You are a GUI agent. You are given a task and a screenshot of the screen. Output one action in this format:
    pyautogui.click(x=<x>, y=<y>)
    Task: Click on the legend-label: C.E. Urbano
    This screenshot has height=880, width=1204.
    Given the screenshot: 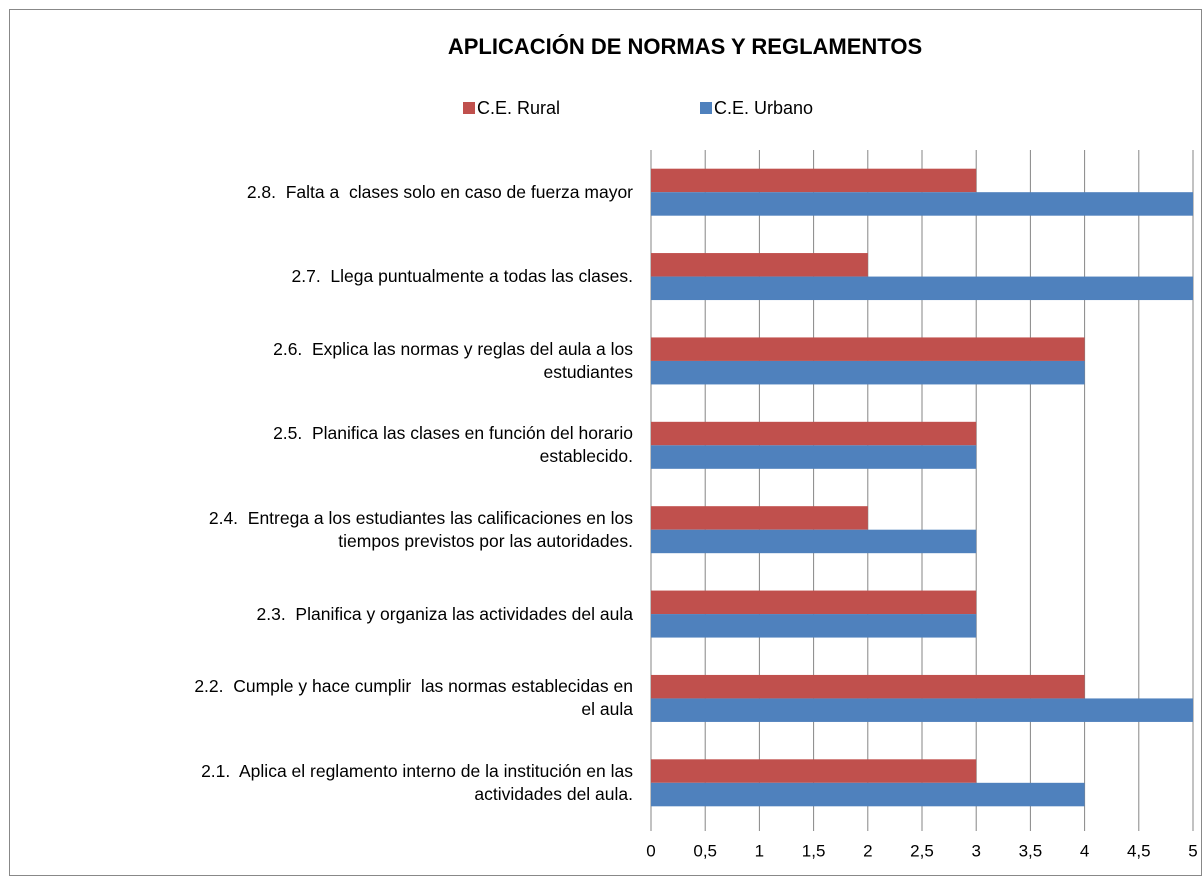 What is the action you would take?
    pyautogui.click(x=763, y=108)
    